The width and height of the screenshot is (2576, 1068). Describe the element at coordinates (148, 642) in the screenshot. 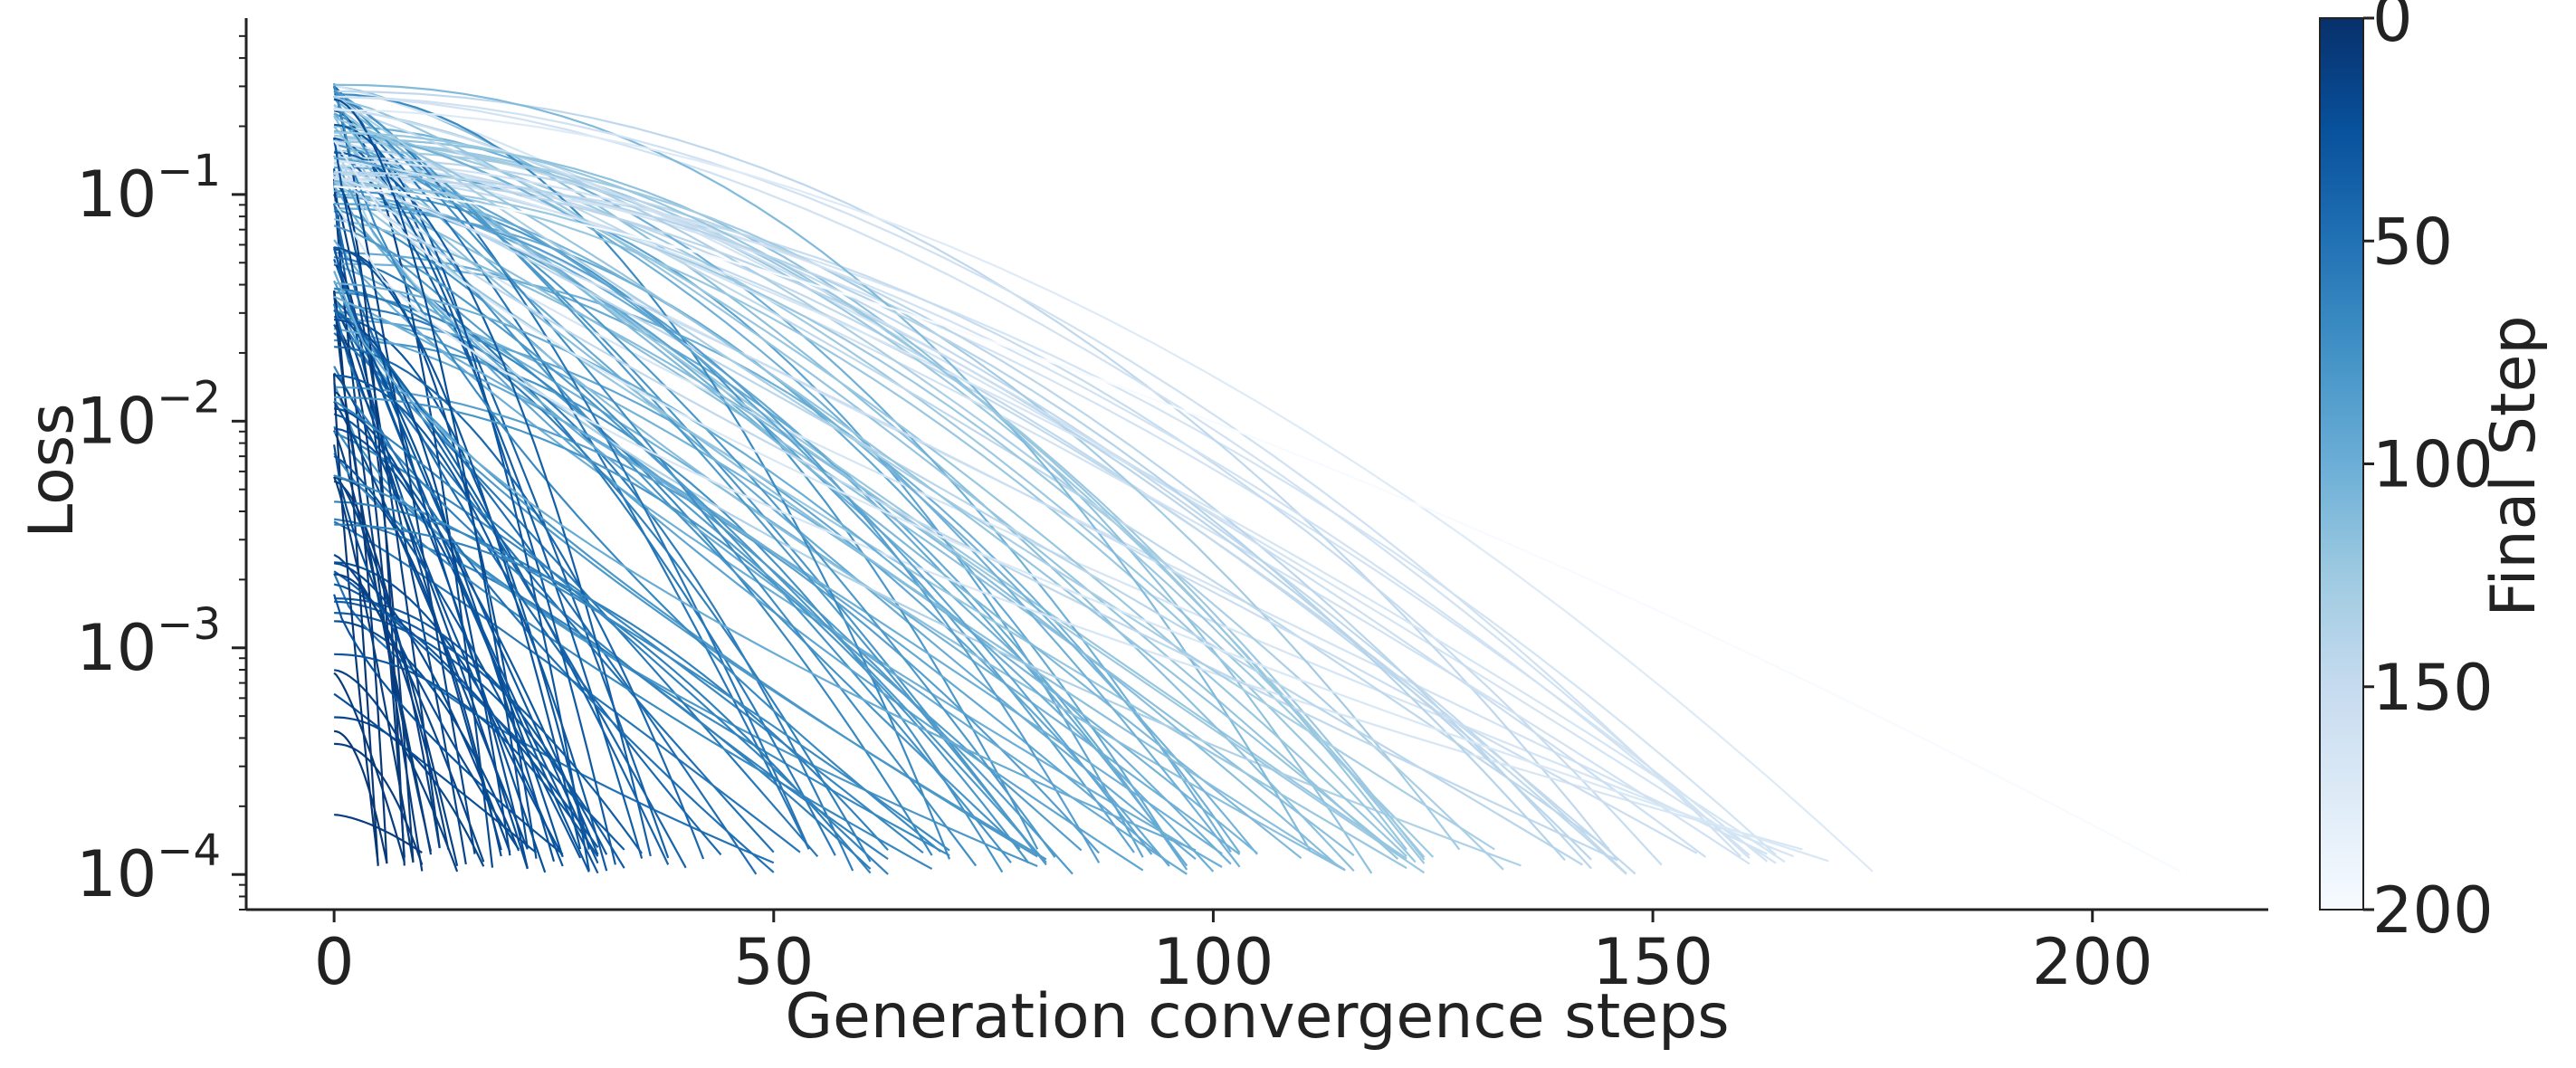

I see `y-tick-label: 10⁻³` at that location.